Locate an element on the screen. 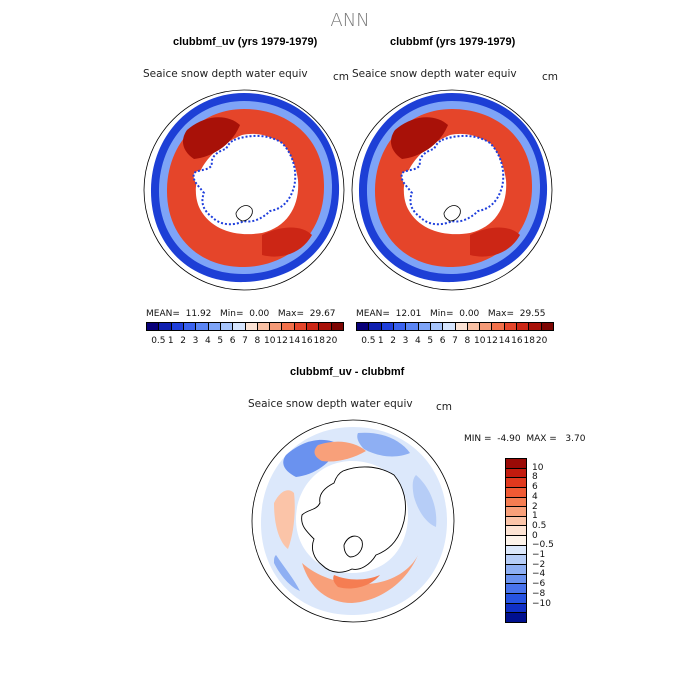 The width and height of the screenshot is (700, 700). diff-panel-min: -4.90 is located at coordinates (509, 439).